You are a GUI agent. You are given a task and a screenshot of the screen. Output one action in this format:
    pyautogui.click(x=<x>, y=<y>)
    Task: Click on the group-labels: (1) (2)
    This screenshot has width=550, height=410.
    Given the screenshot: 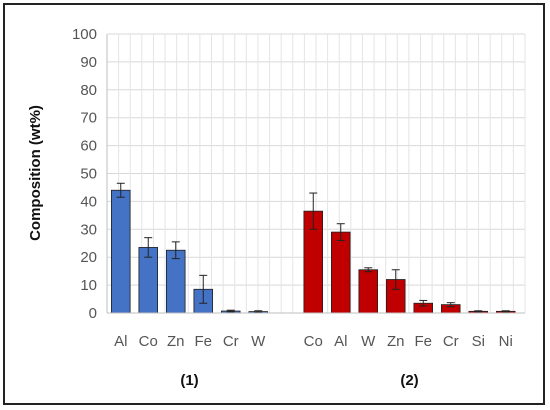 What is the action you would take?
    pyautogui.click(x=299, y=380)
    